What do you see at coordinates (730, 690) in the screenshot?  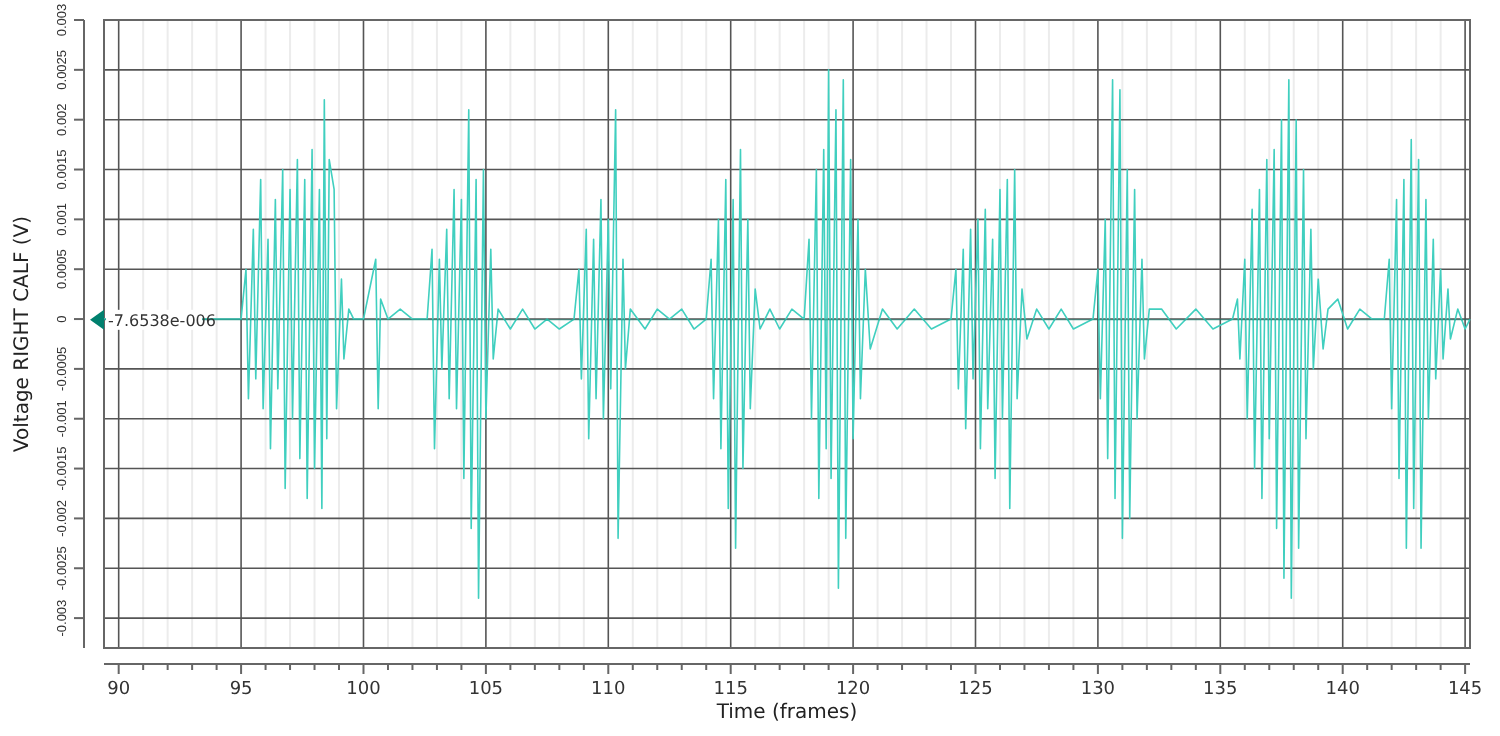 I see `x-tick-label: 115` at bounding box center [730, 690].